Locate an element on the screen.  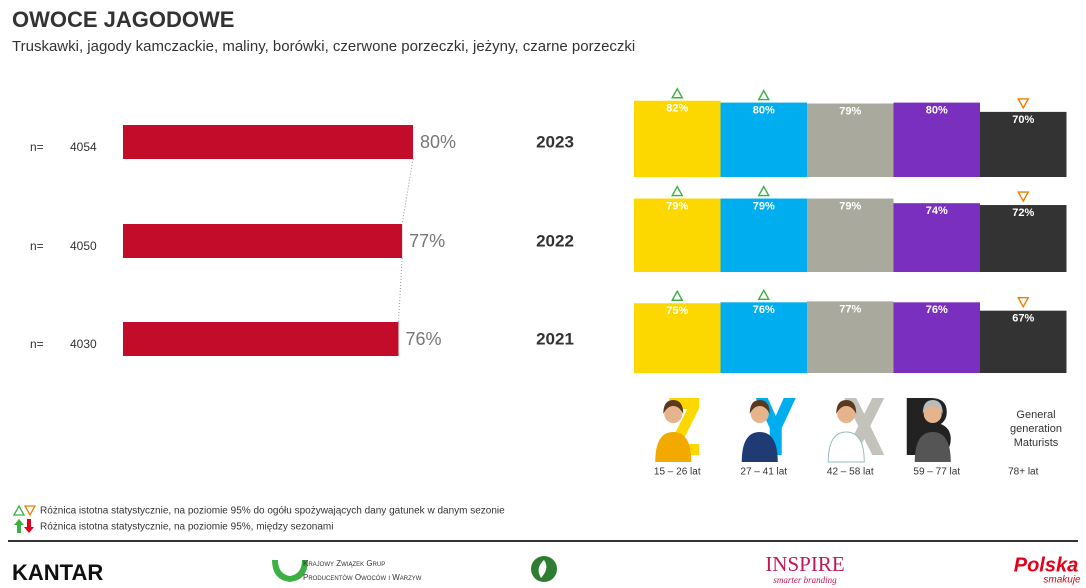
n-value: 4050 is located at coordinates (83, 246).